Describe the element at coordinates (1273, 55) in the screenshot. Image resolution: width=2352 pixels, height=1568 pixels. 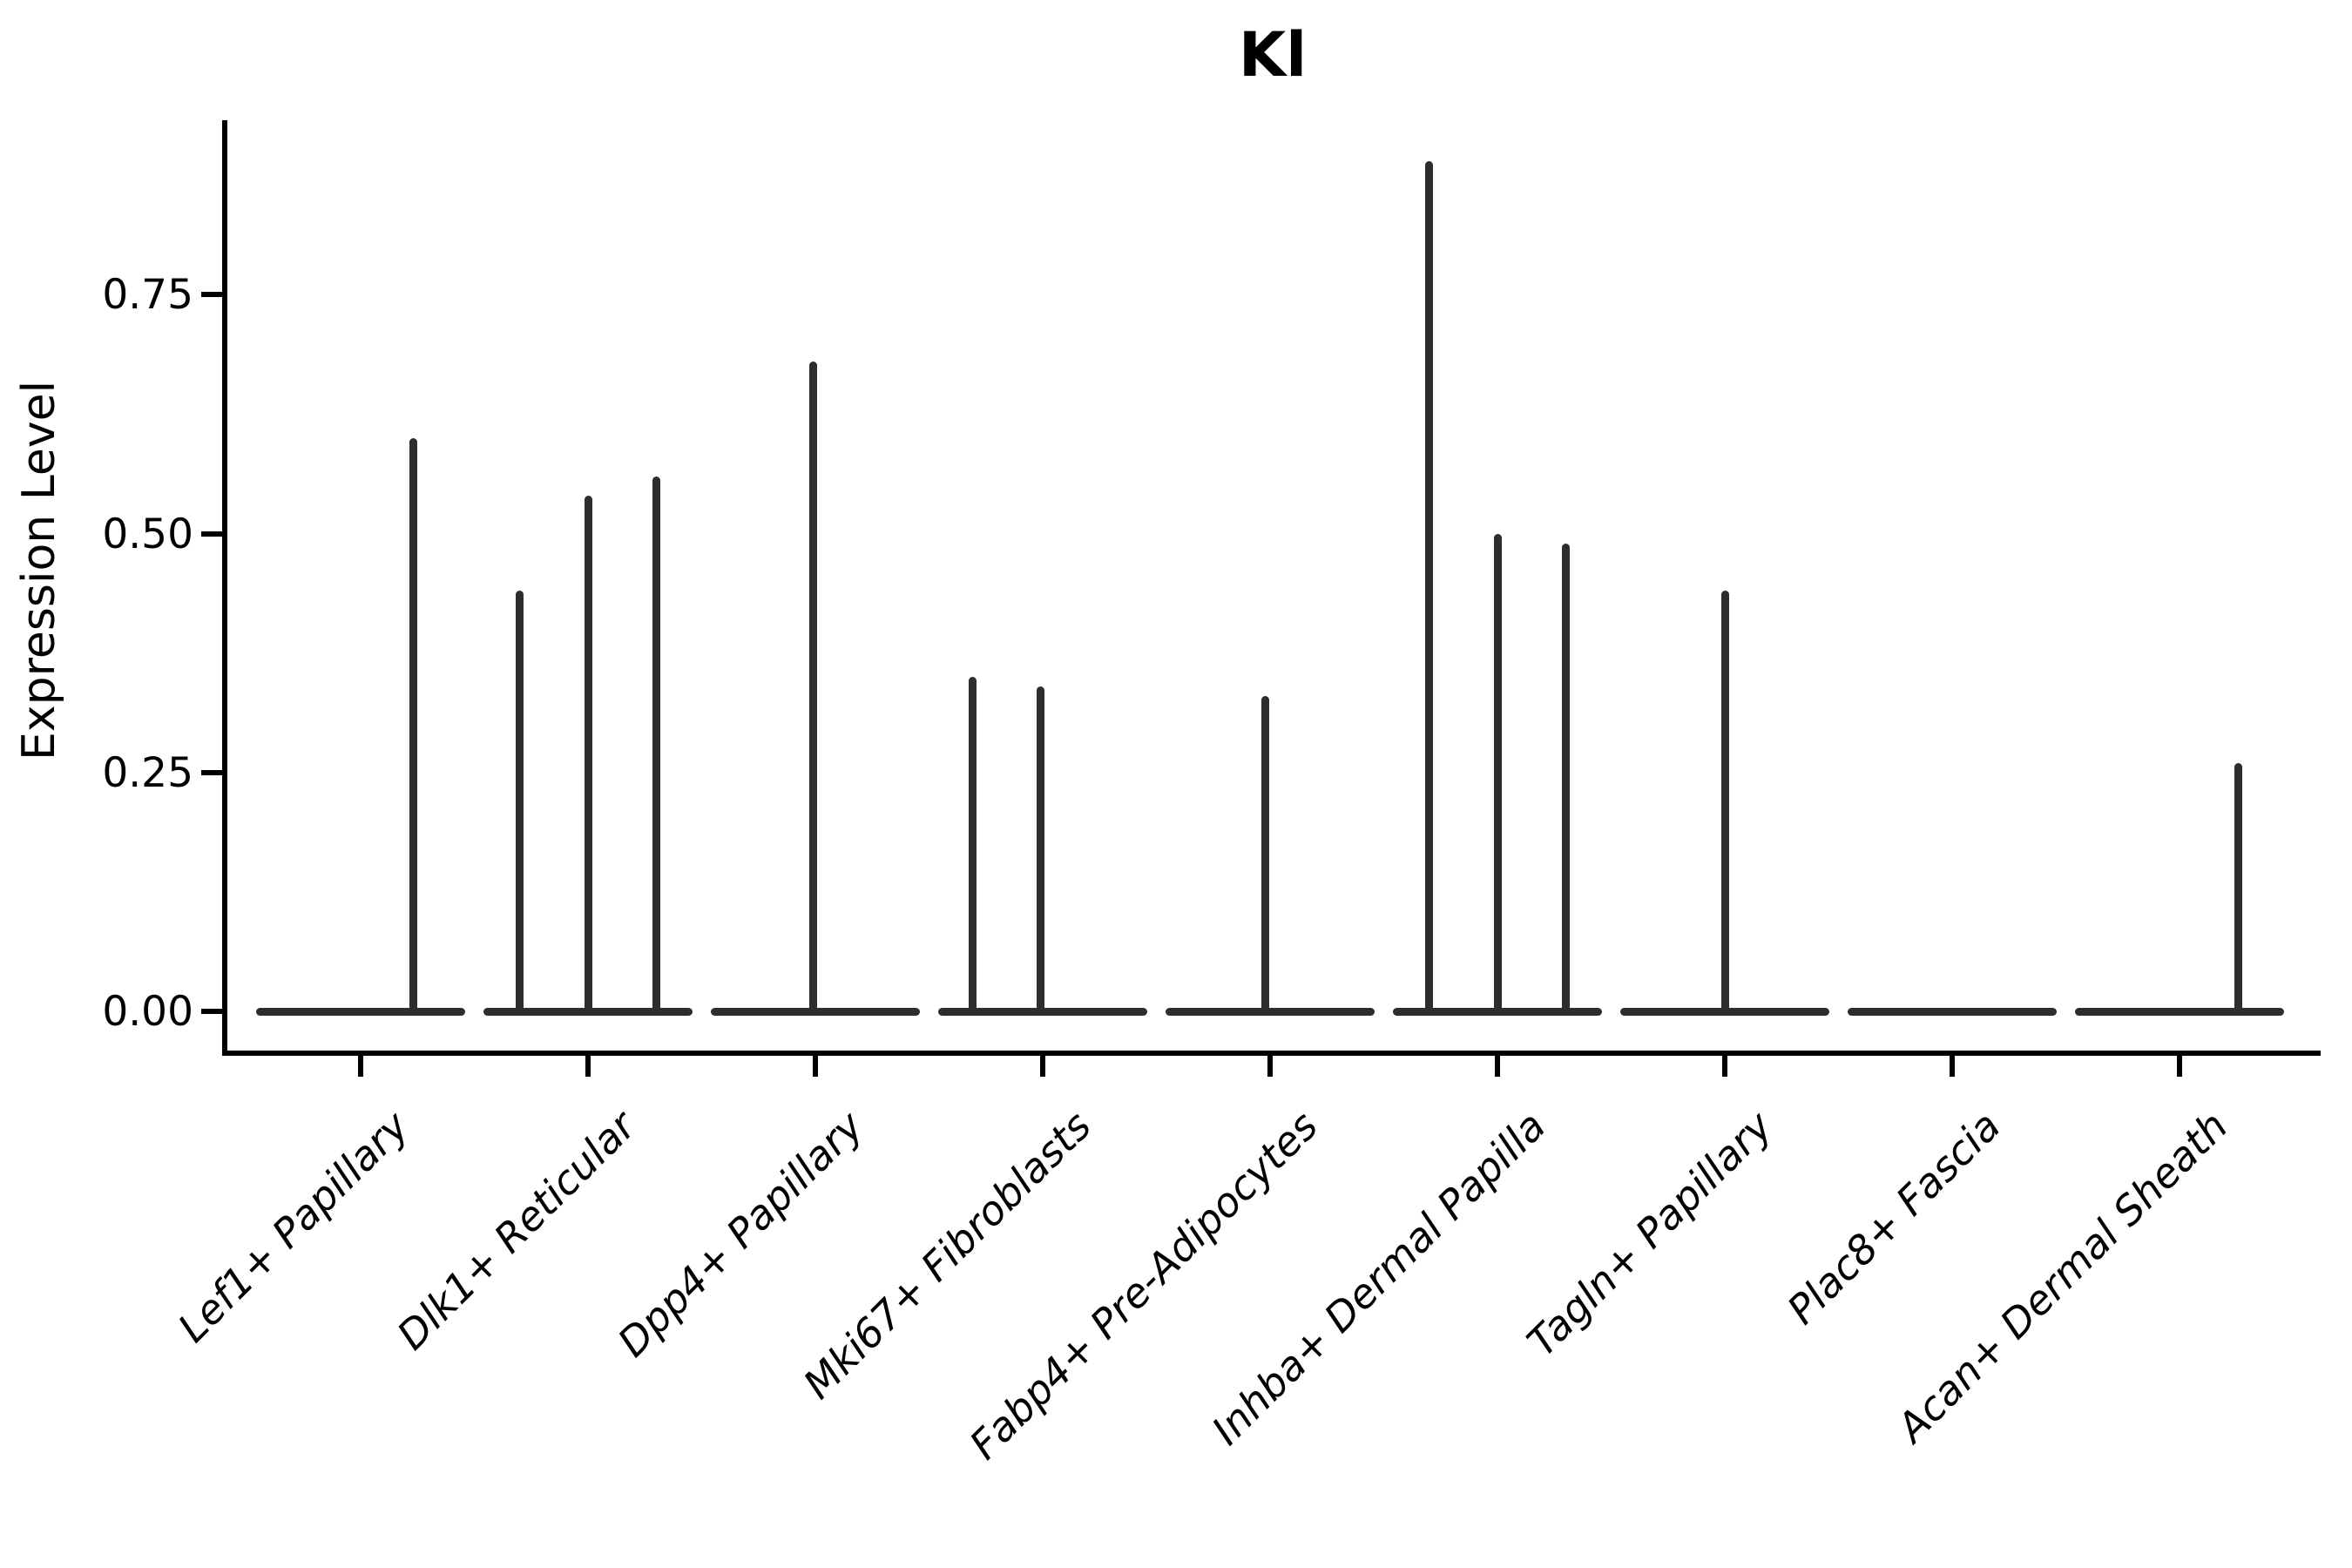
I see `chart-title: Kl` at that location.